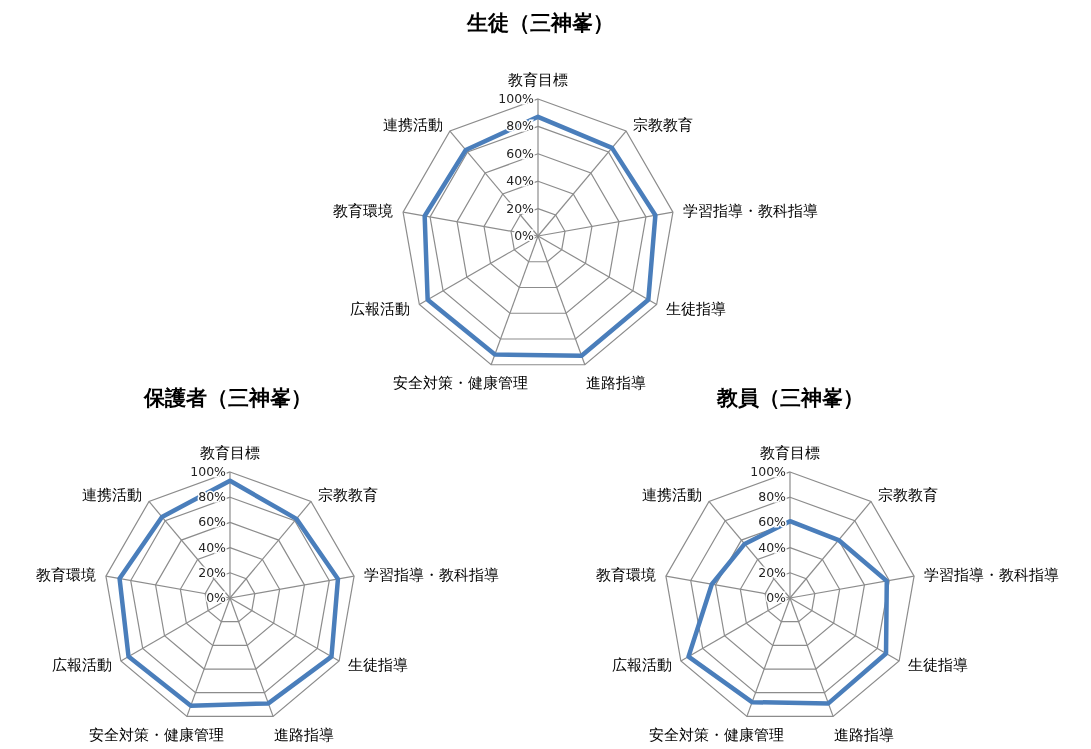 The height and width of the screenshot is (749, 1091). What do you see at coordinates (227, 398) in the screenshot?
I see `chart-title: 保護者（三神峯）` at bounding box center [227, 398].